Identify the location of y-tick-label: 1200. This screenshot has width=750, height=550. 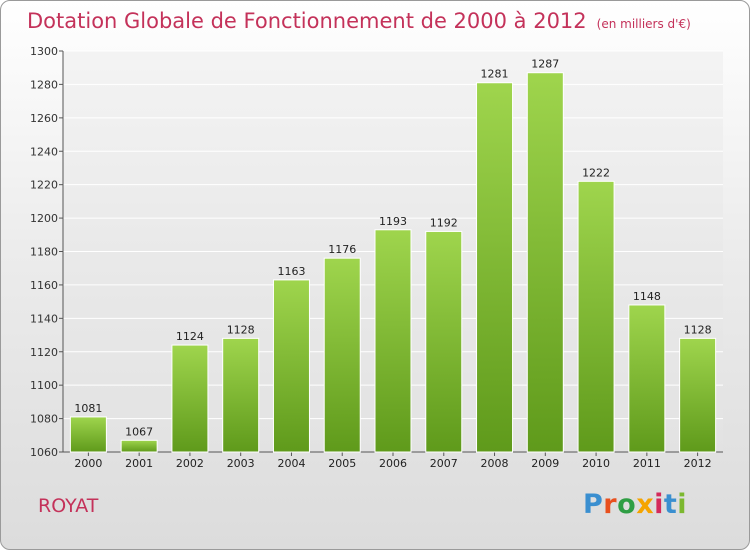
(44, 218).